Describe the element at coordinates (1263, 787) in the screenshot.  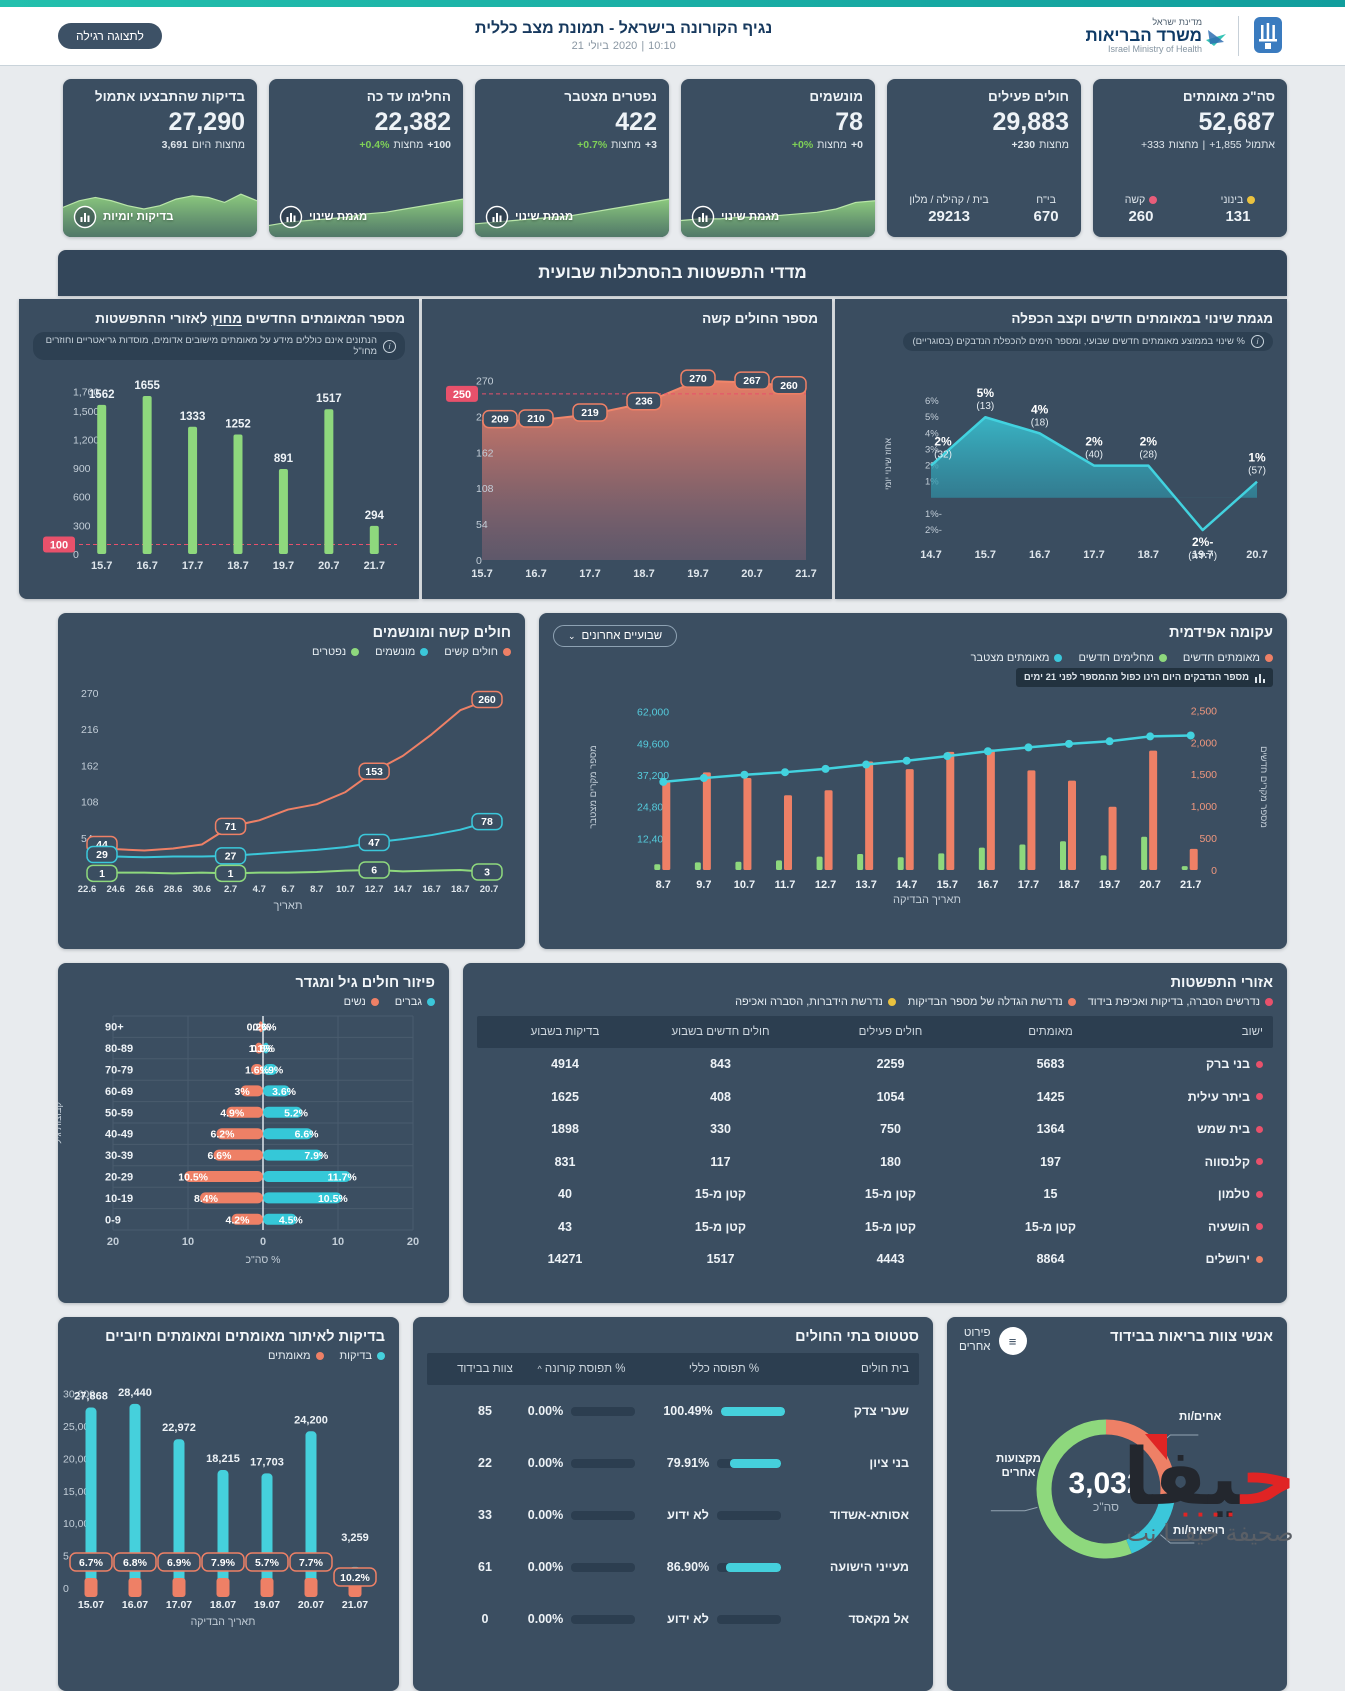
I see `svg-text: מספר מקרים חדשים` at that location.